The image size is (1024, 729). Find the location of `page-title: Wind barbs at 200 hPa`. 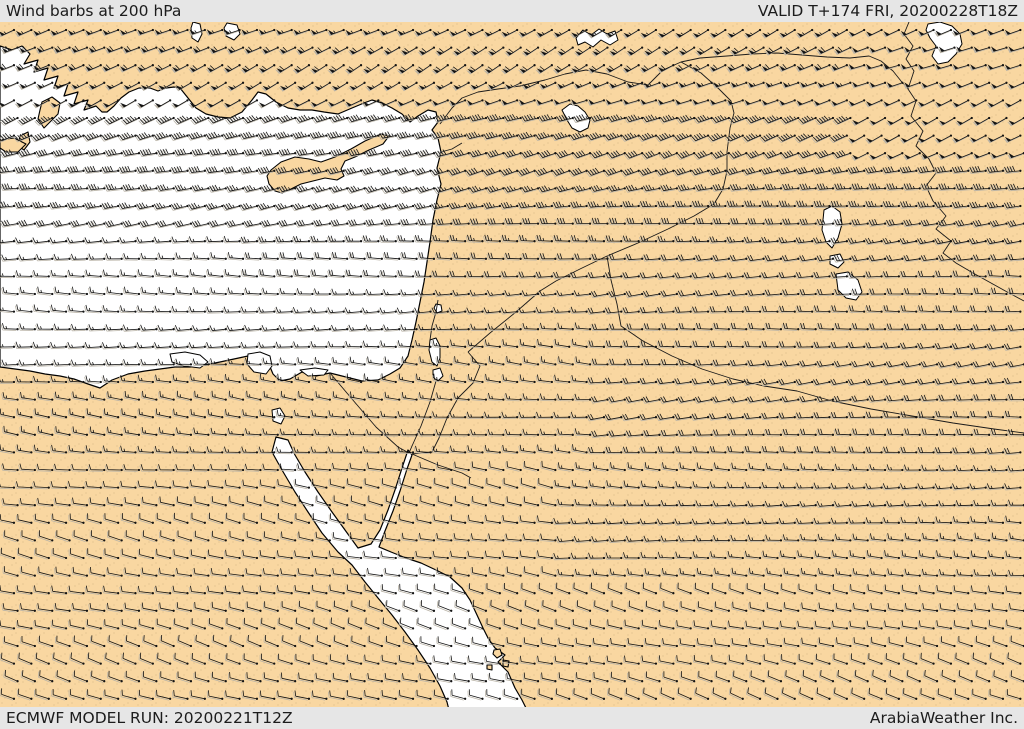

page-title: Wind barbs at 200 hPa is located at coordinates (94, 11).